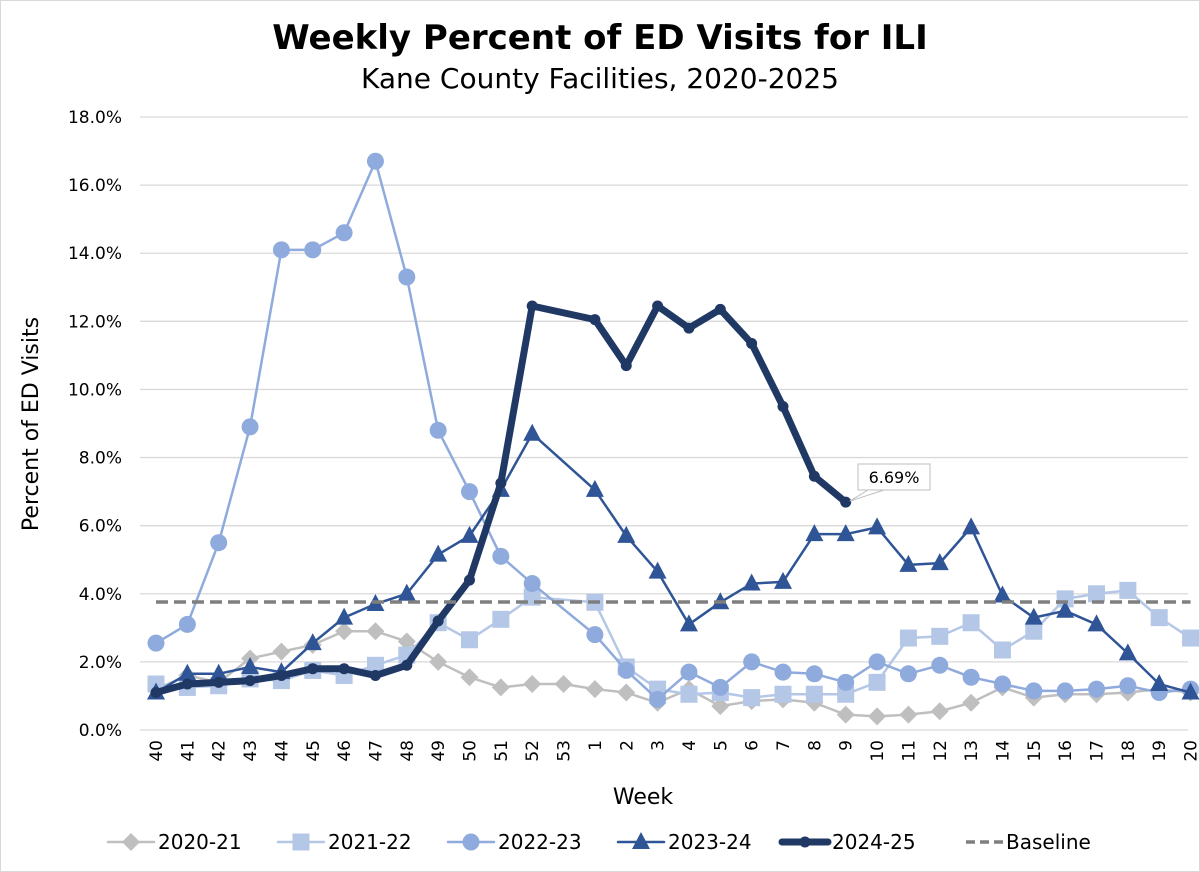 This screenshot has width=1200, height=872. I want to click on x-tick-label: 52, so click(533, 751).